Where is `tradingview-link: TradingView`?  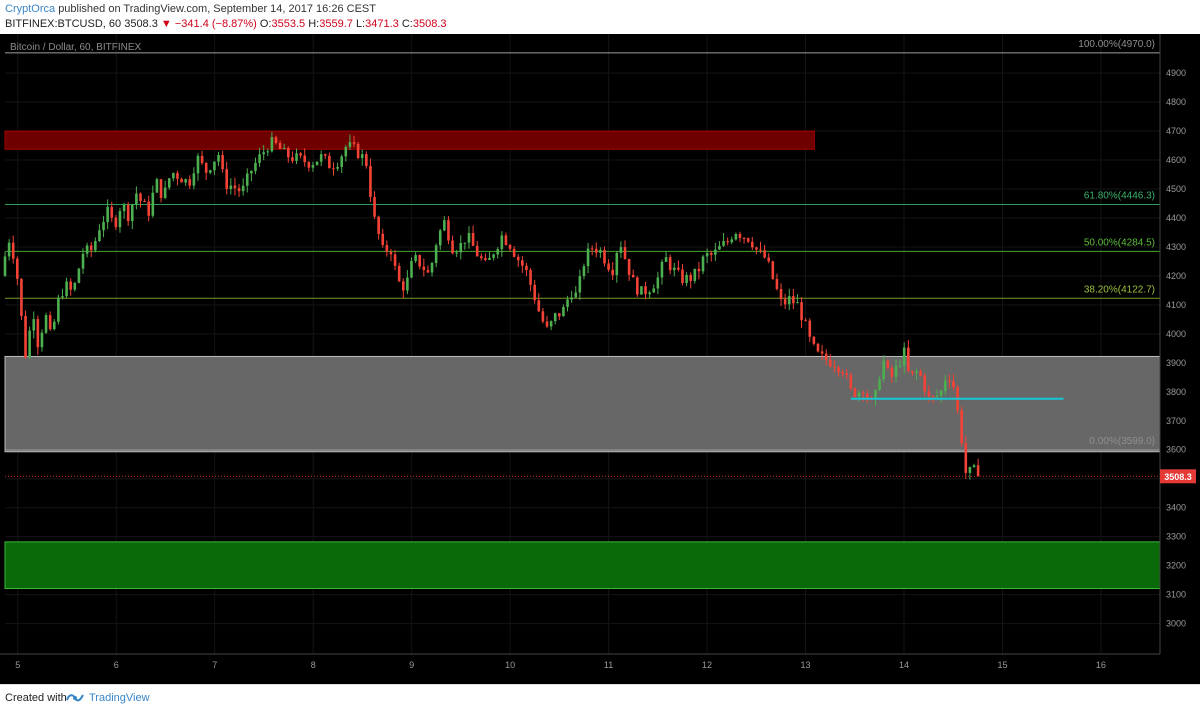 tradingview-link: TradingView is located at coordinates (119, 698).